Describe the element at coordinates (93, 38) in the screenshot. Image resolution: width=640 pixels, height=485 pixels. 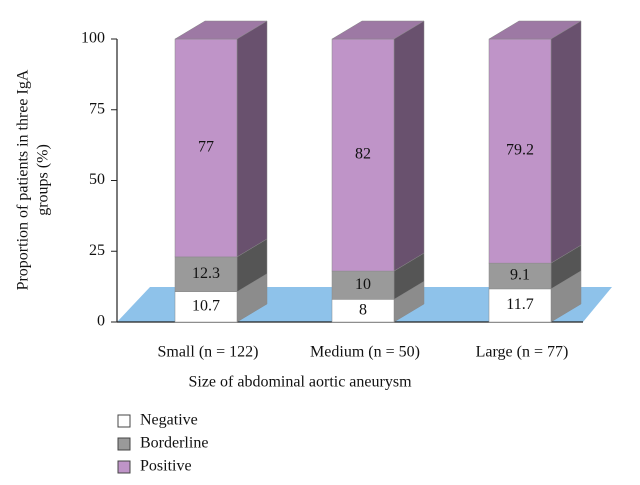
I see `y-tick-label: 100` at that location.